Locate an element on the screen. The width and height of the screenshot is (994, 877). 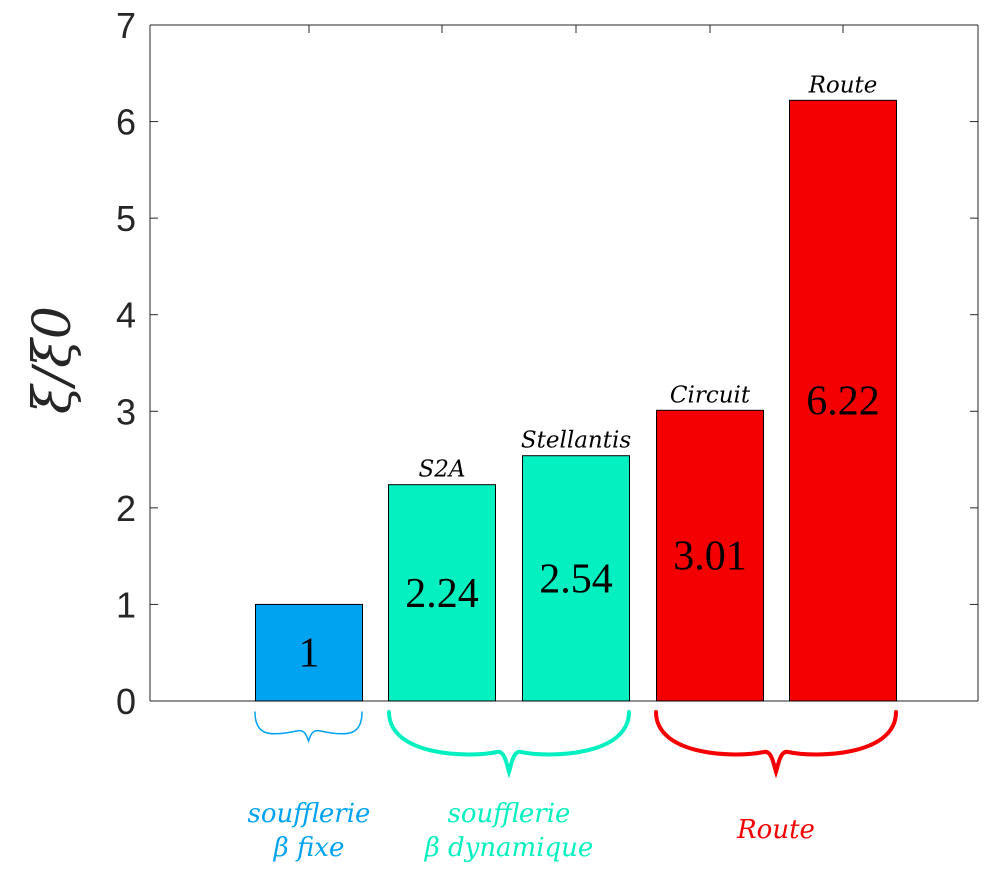
y-tick-label: 1 is located at coordinates (126, 604).